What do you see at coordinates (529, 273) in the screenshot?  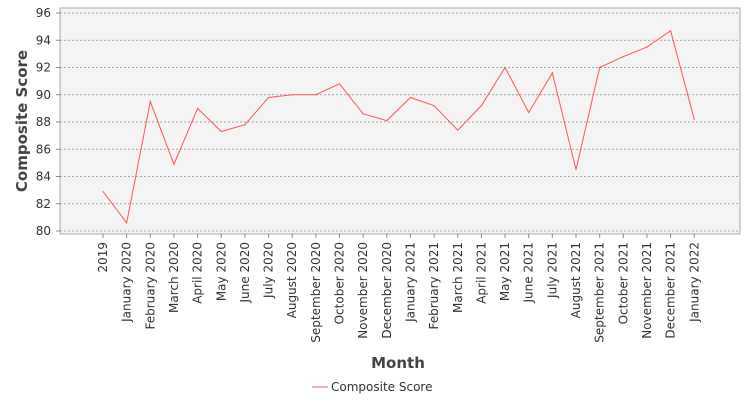 I see `x-tick-label: June 2021` at bounding box center [529, 273].